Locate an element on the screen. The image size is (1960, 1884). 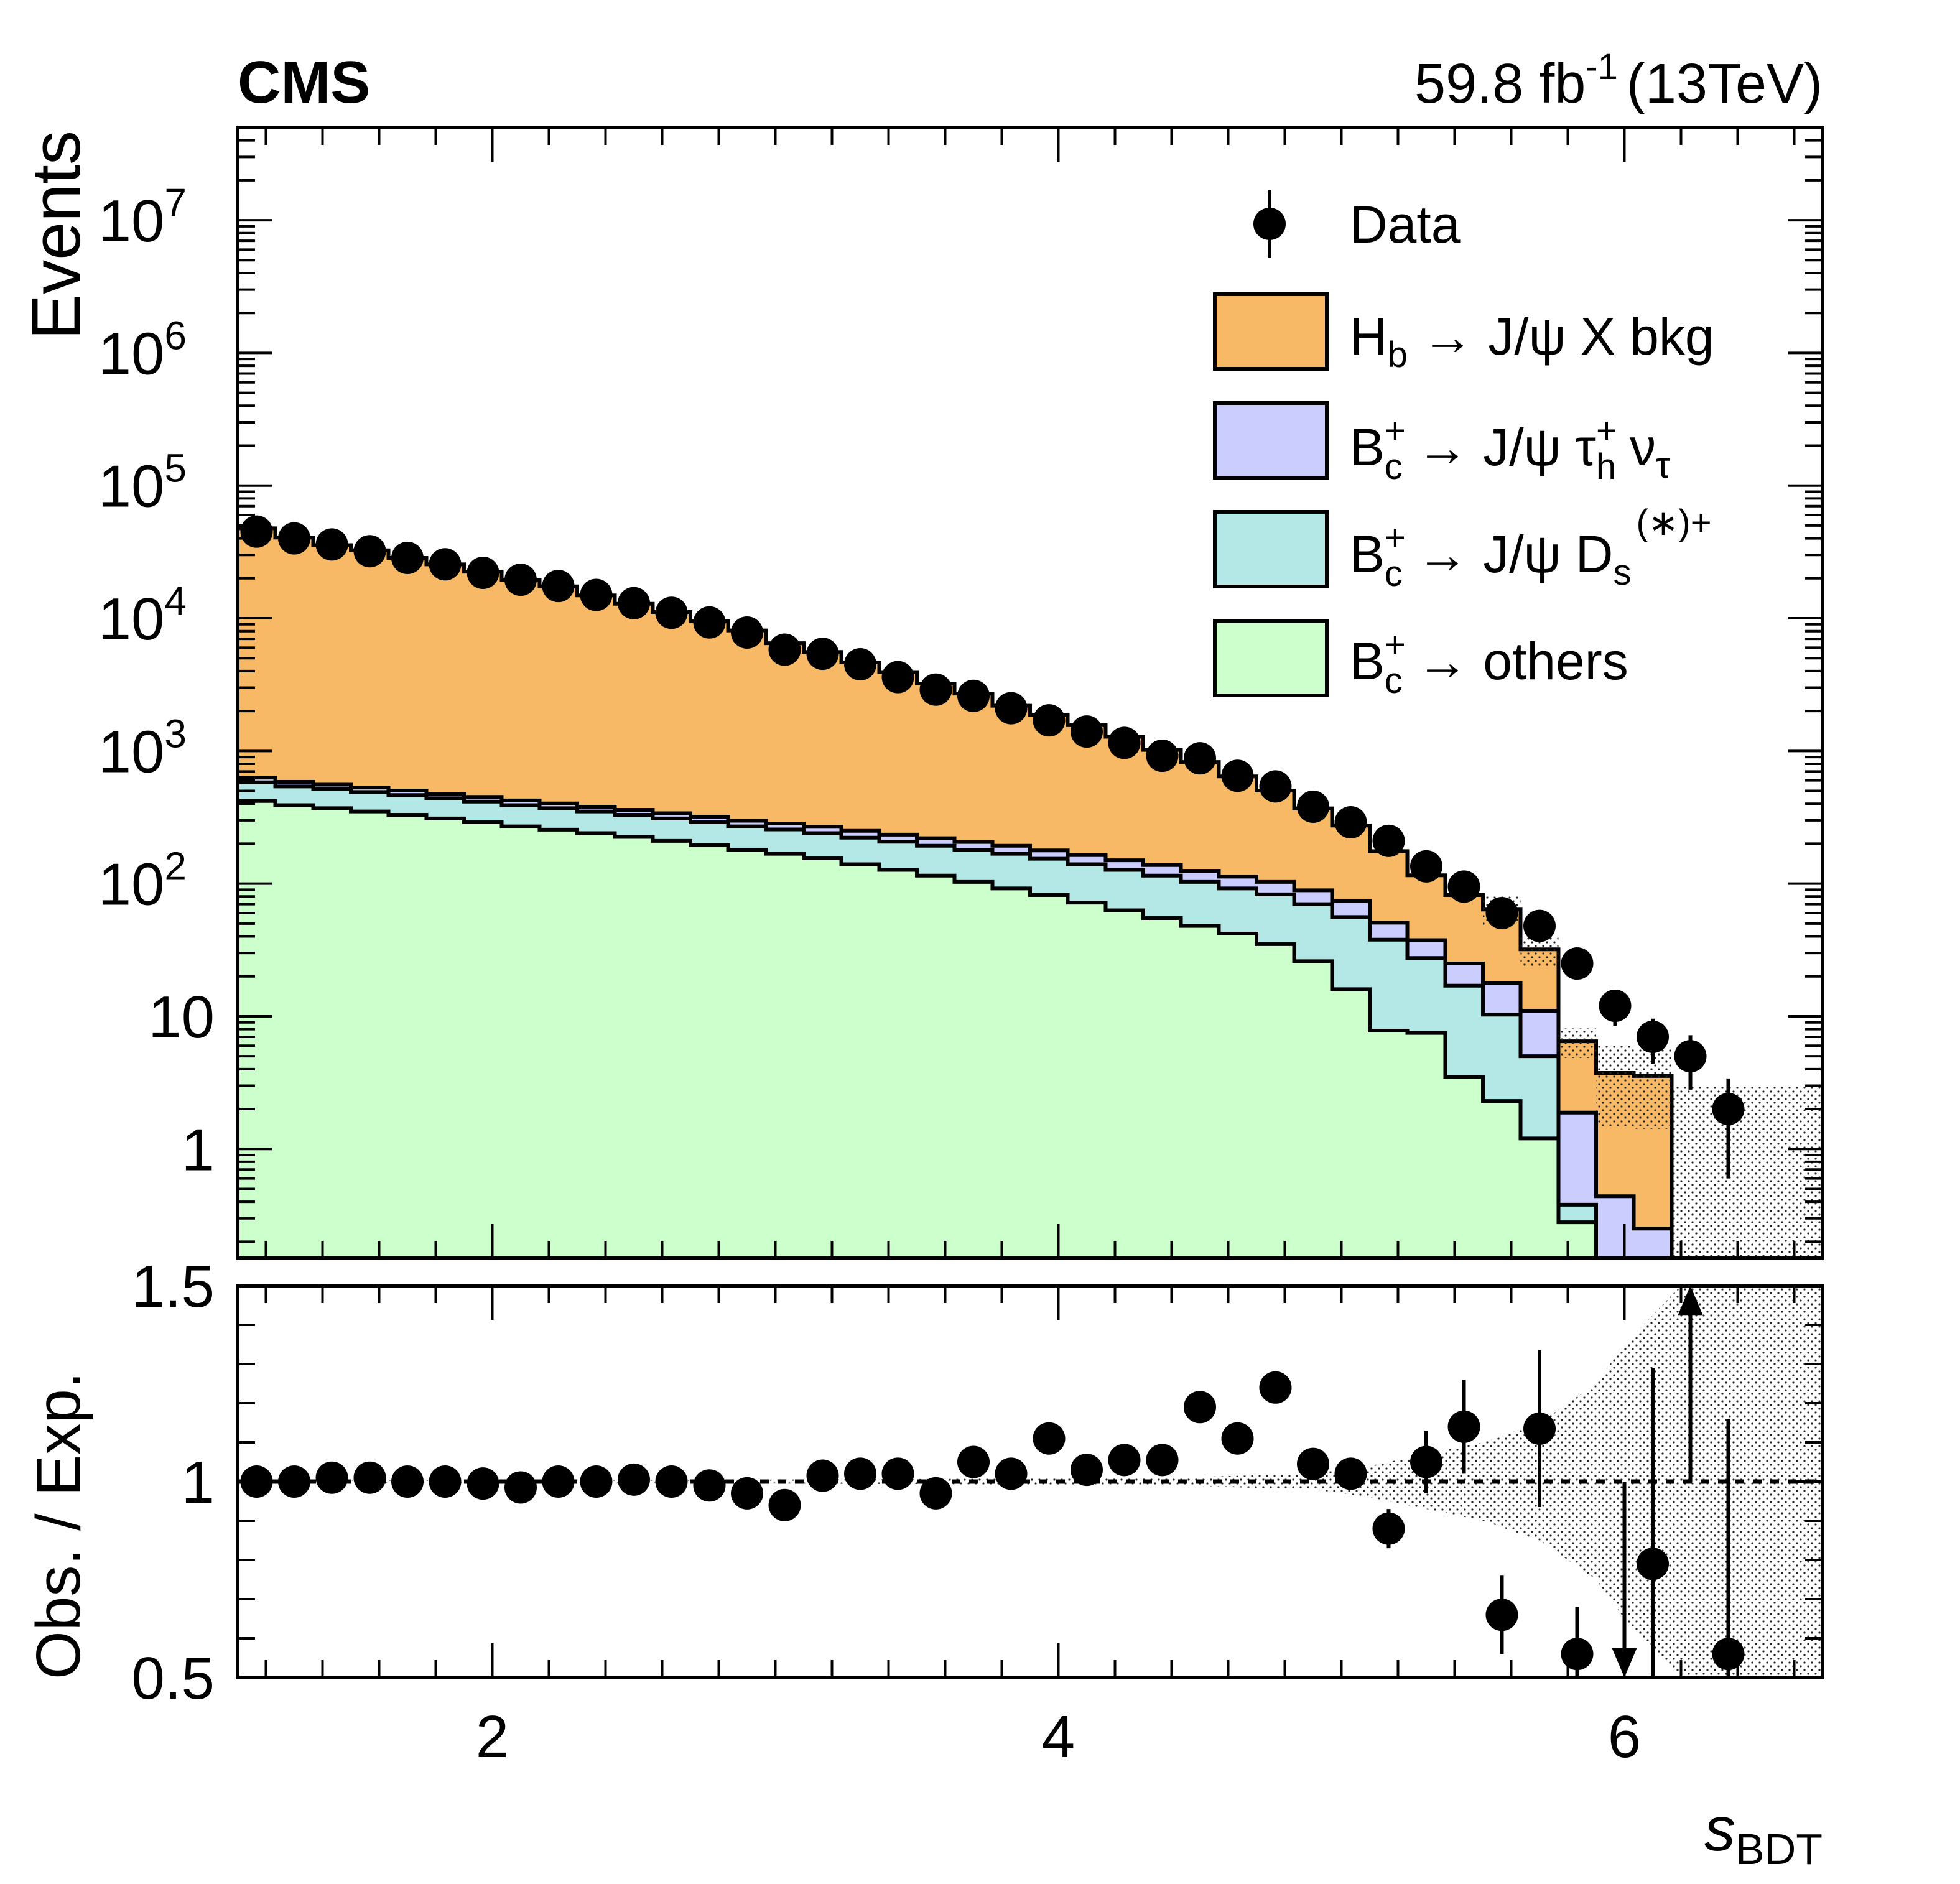
legend-entry-data: Data is located at coordinates (1357, 224).